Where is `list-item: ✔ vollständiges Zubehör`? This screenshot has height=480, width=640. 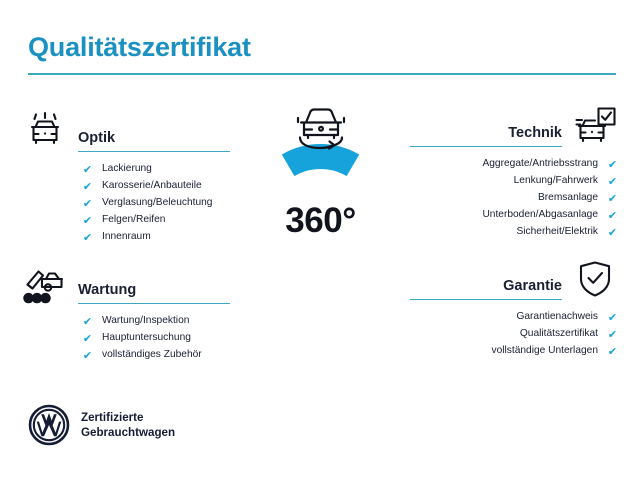 list-item: ✔ vollständiges Zubehör is located at coordinates (156, 355).